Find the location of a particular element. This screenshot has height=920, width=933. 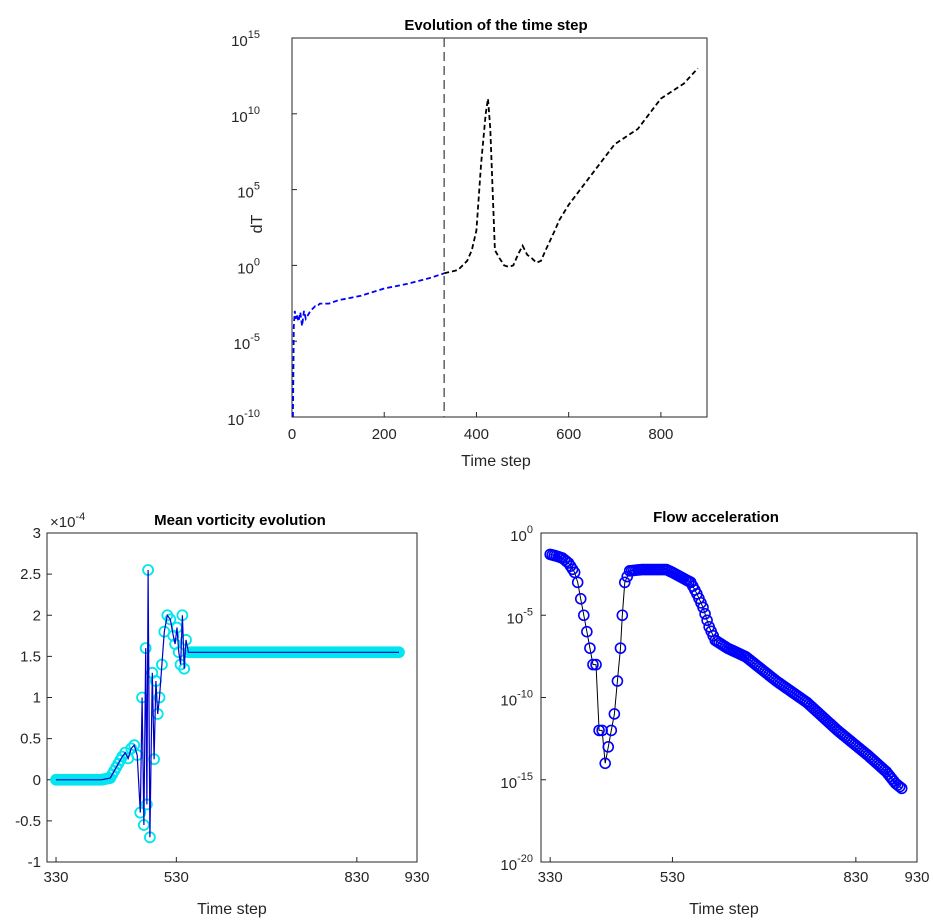

plot1-ytick-label: 10⁰ is located at coordinates (248, 266).